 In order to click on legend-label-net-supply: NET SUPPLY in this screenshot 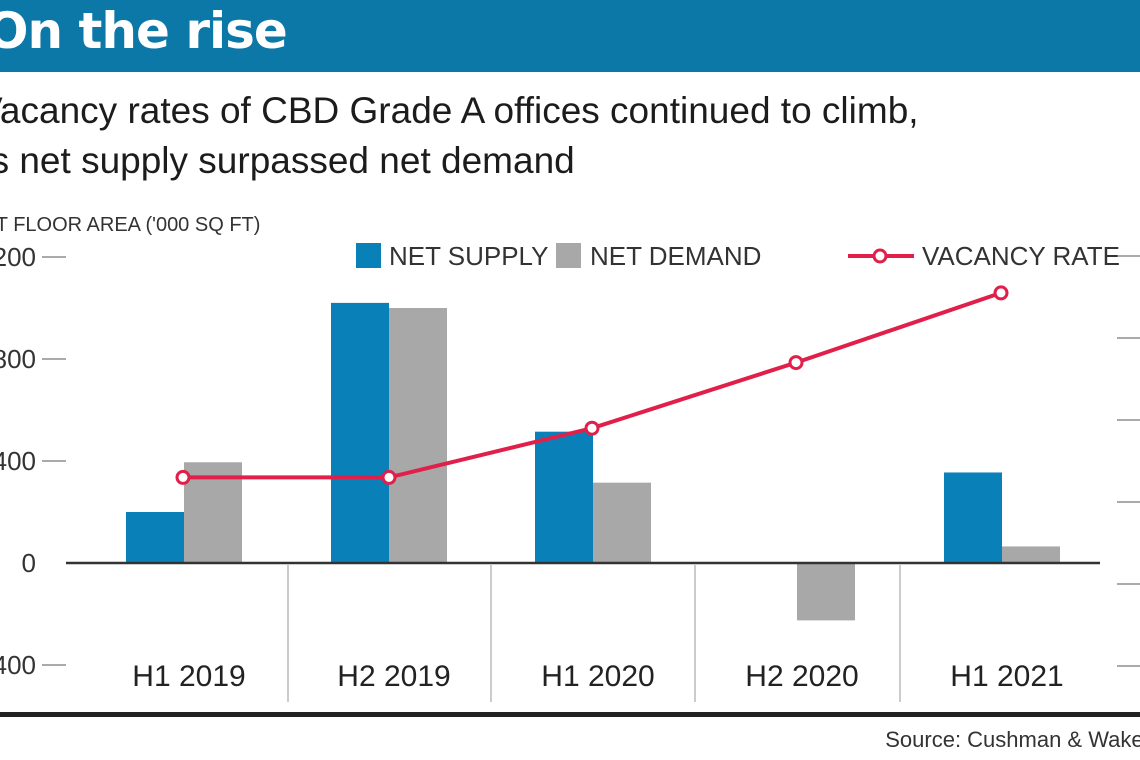, I will do `click(468, 256)`.